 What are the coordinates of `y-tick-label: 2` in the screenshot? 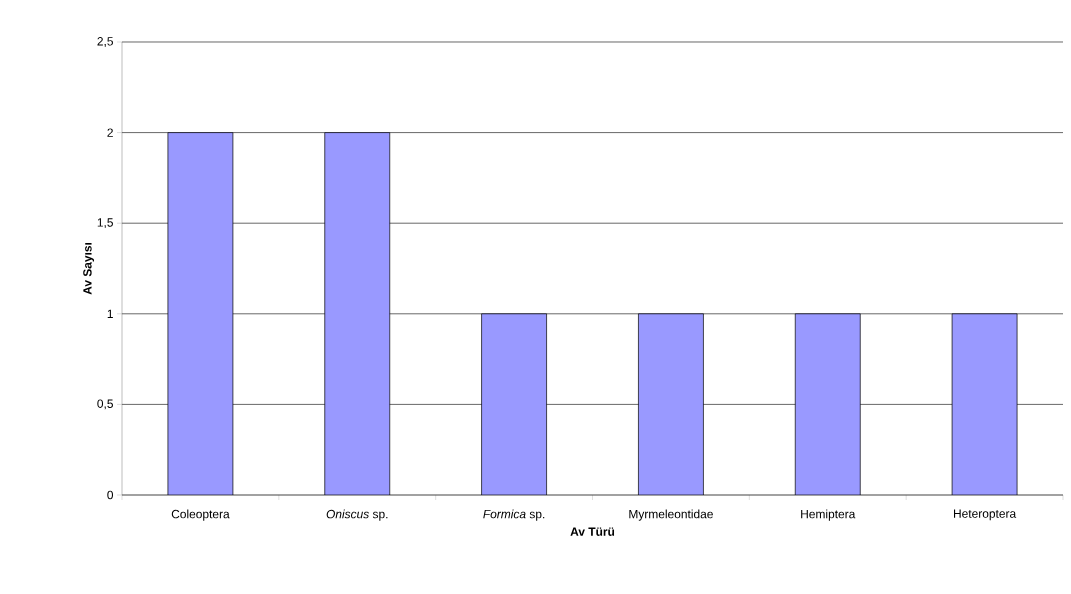 It's located at (110, 132).